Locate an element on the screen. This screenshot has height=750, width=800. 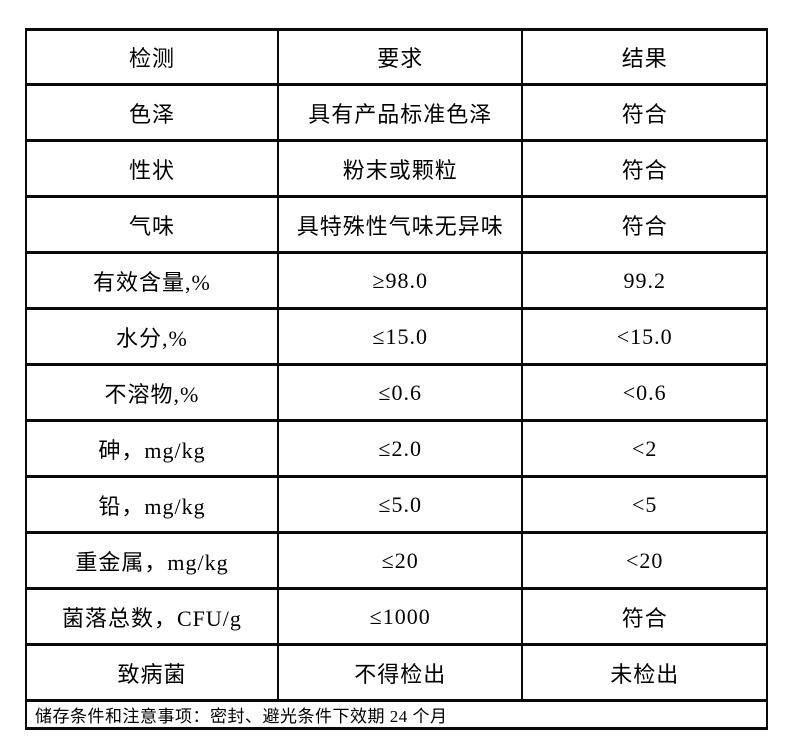
cell-test: 重金属，mg/kg is located at coordinates (152, 560).